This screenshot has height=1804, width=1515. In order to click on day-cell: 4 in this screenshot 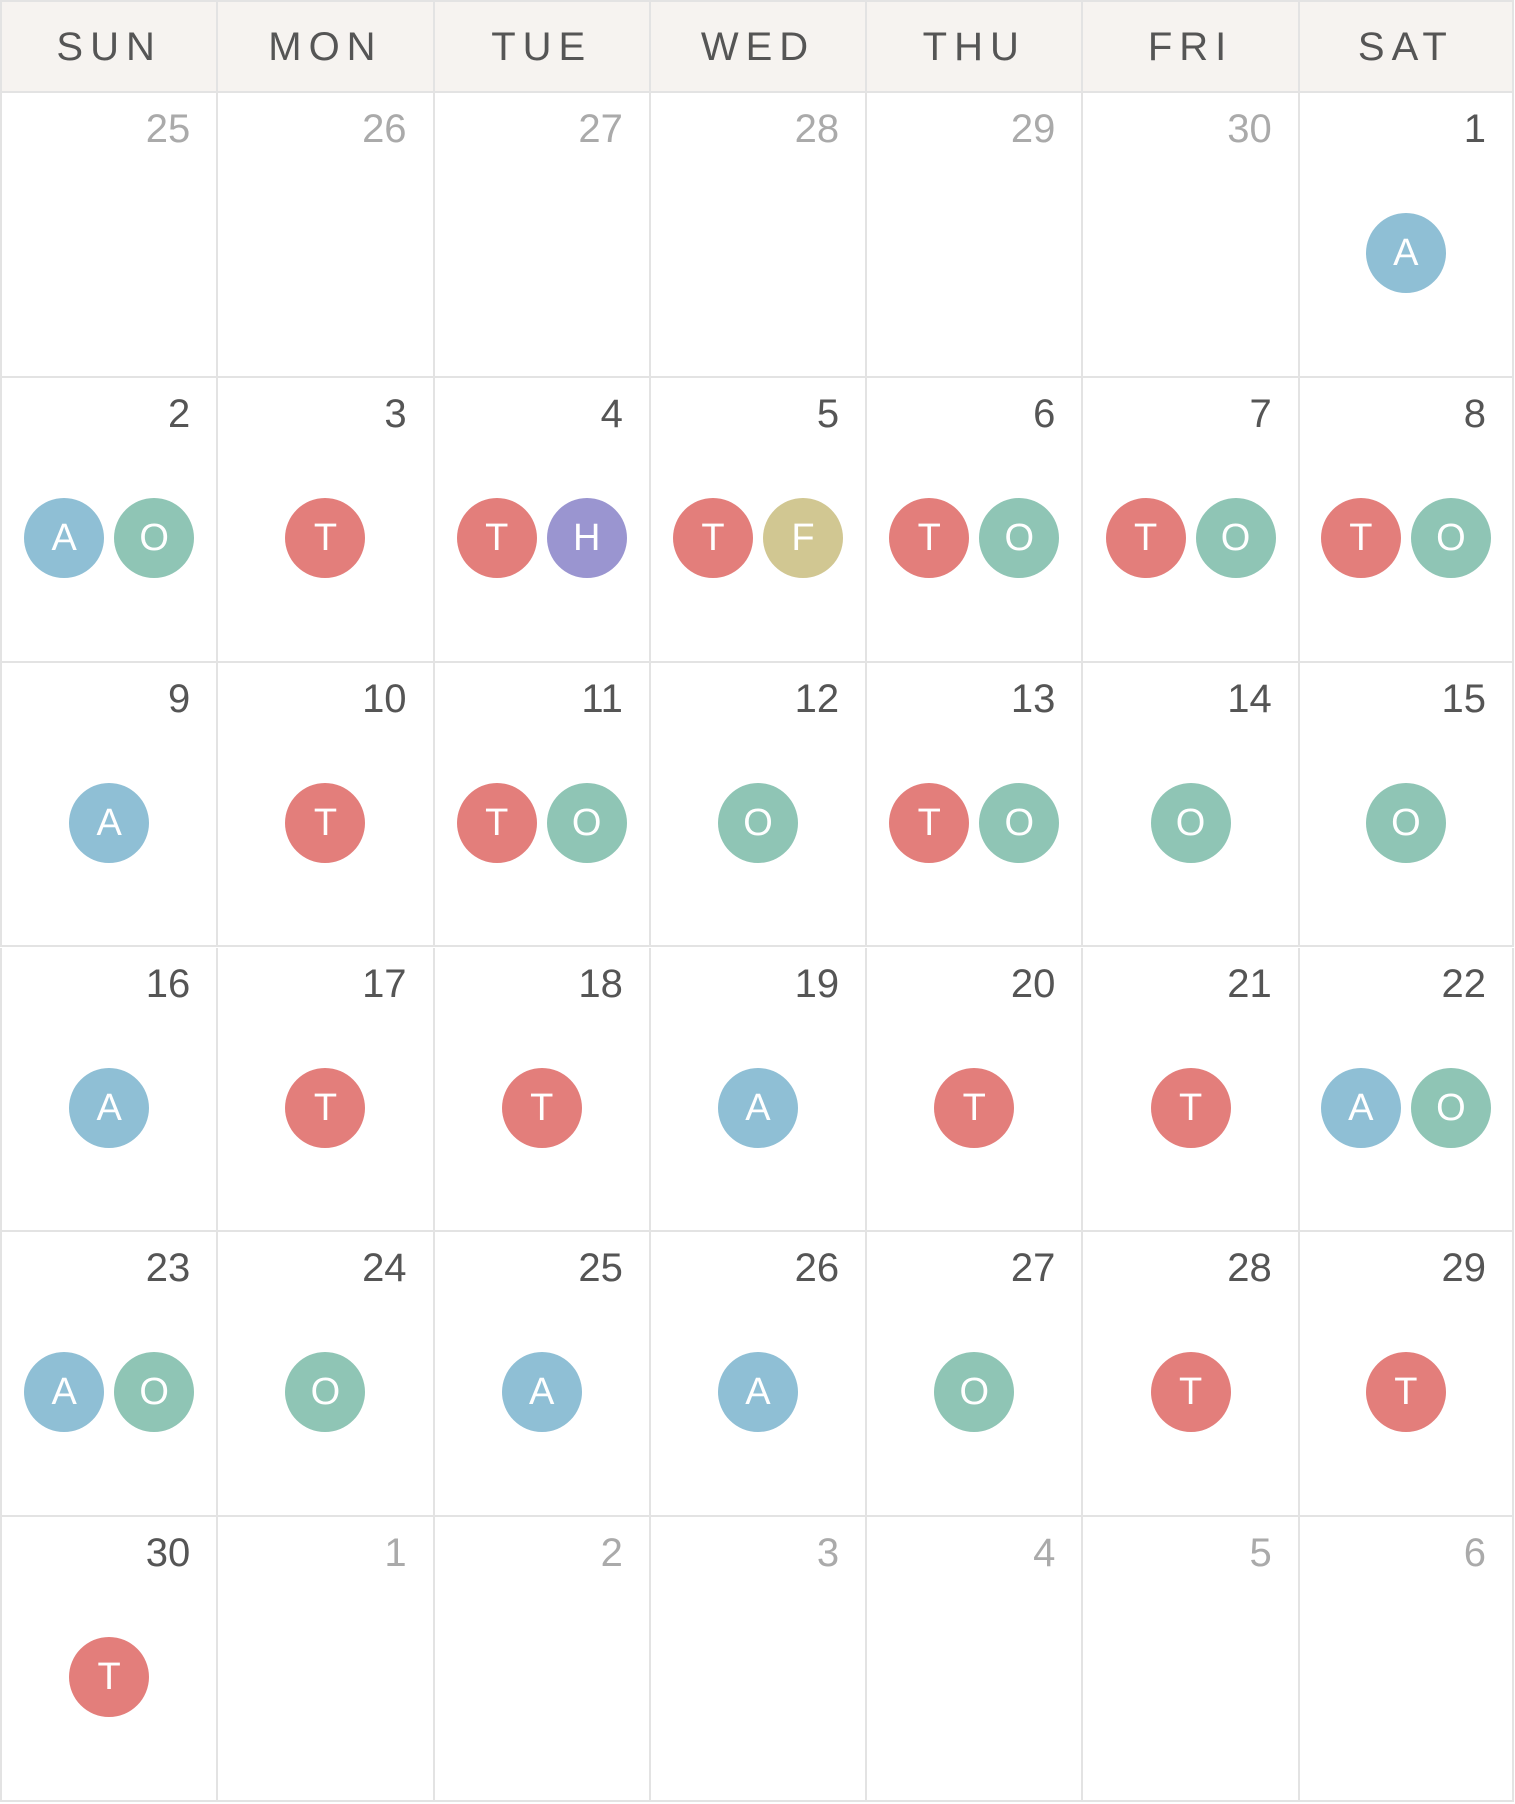, I will do `click(973, 1659)`.